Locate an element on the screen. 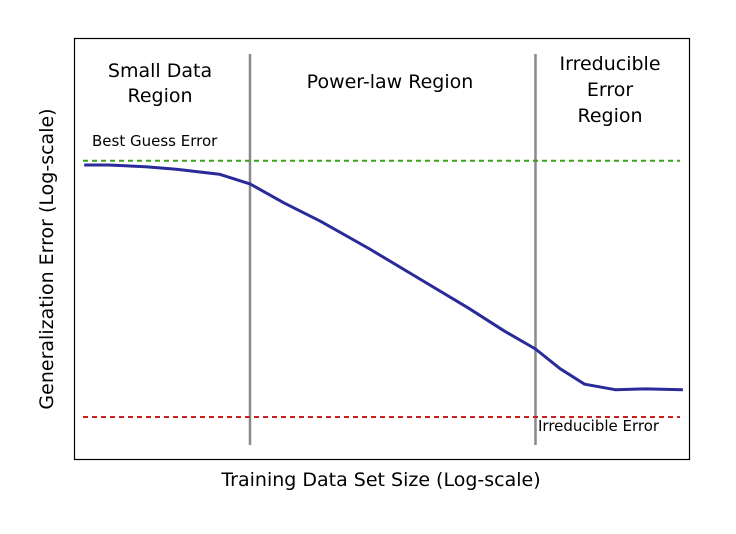 The height and width of the screenshot is (534, 736). region-label-small-data-1: Small Data is located at coordinates (160, 71).